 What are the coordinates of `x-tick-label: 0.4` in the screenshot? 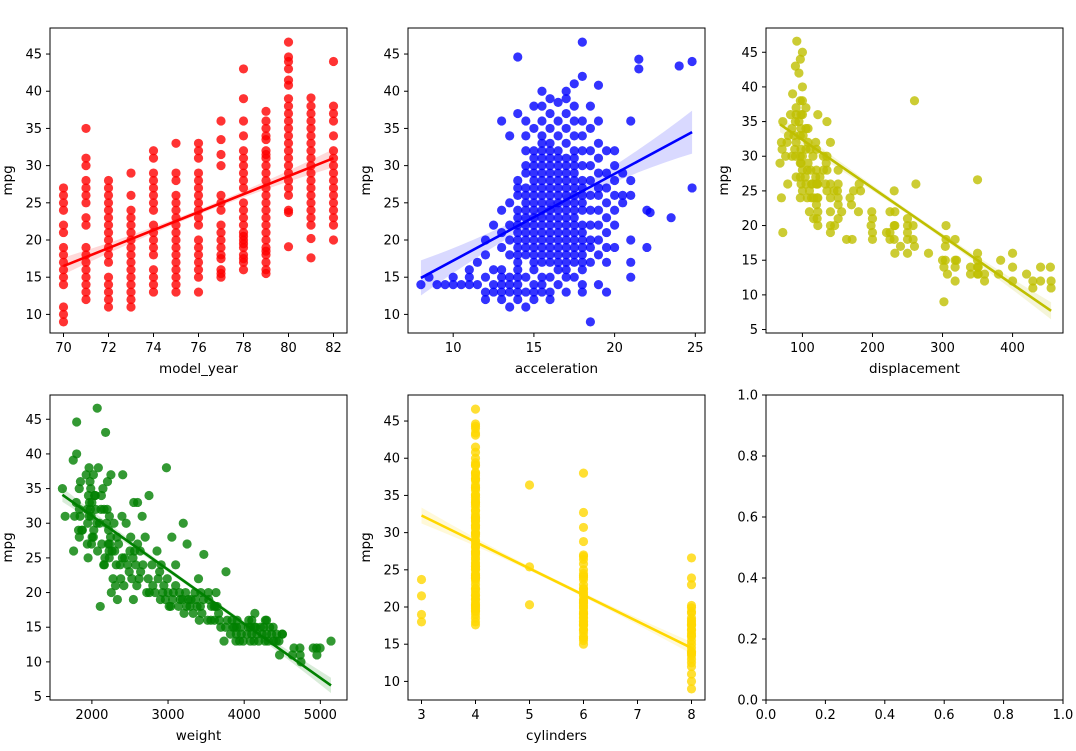 It's located at (884, 715).